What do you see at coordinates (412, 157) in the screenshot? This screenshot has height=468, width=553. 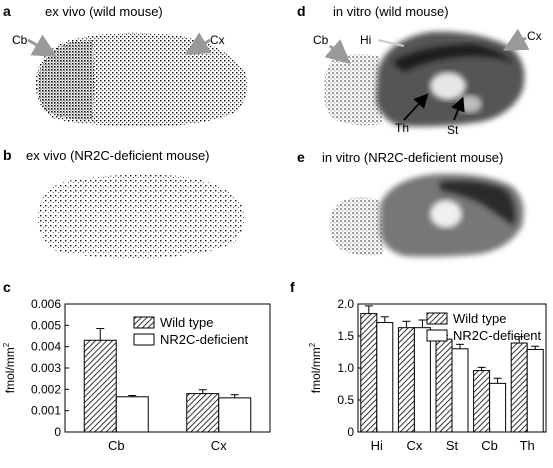 I see `panel-caption-e: in vitro (NR2C-deficient mouse)` at bounding box center [412, 157].